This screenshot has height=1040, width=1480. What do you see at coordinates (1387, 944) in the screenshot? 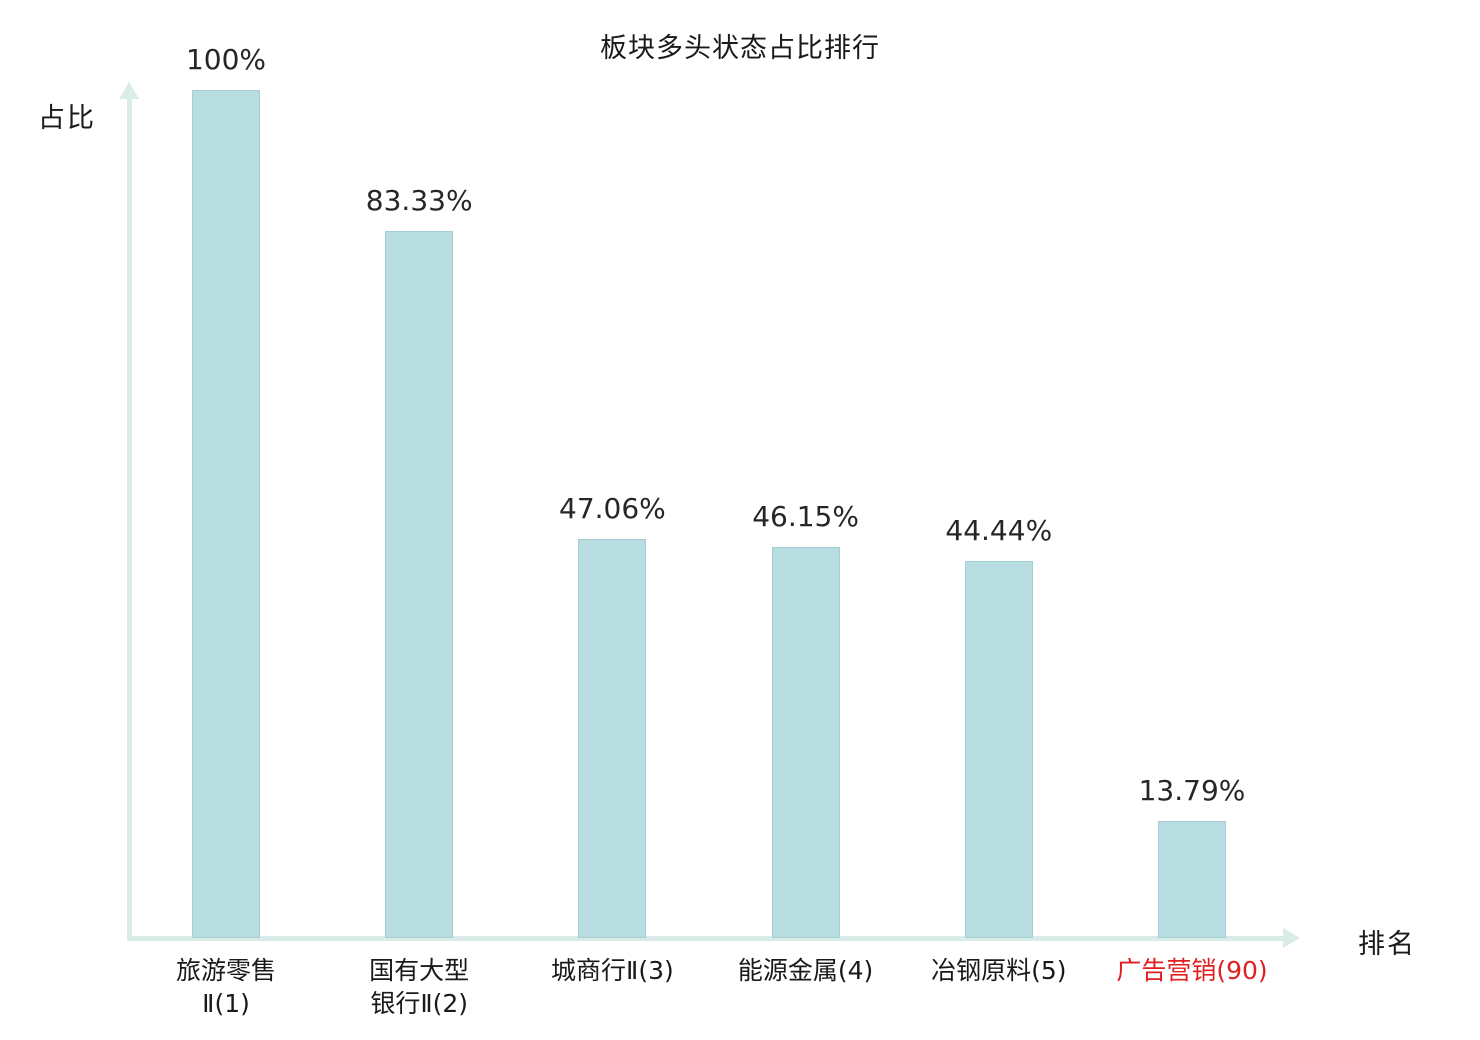
I see `x-axis-label: 排名` at bounding box center [1387, 944].